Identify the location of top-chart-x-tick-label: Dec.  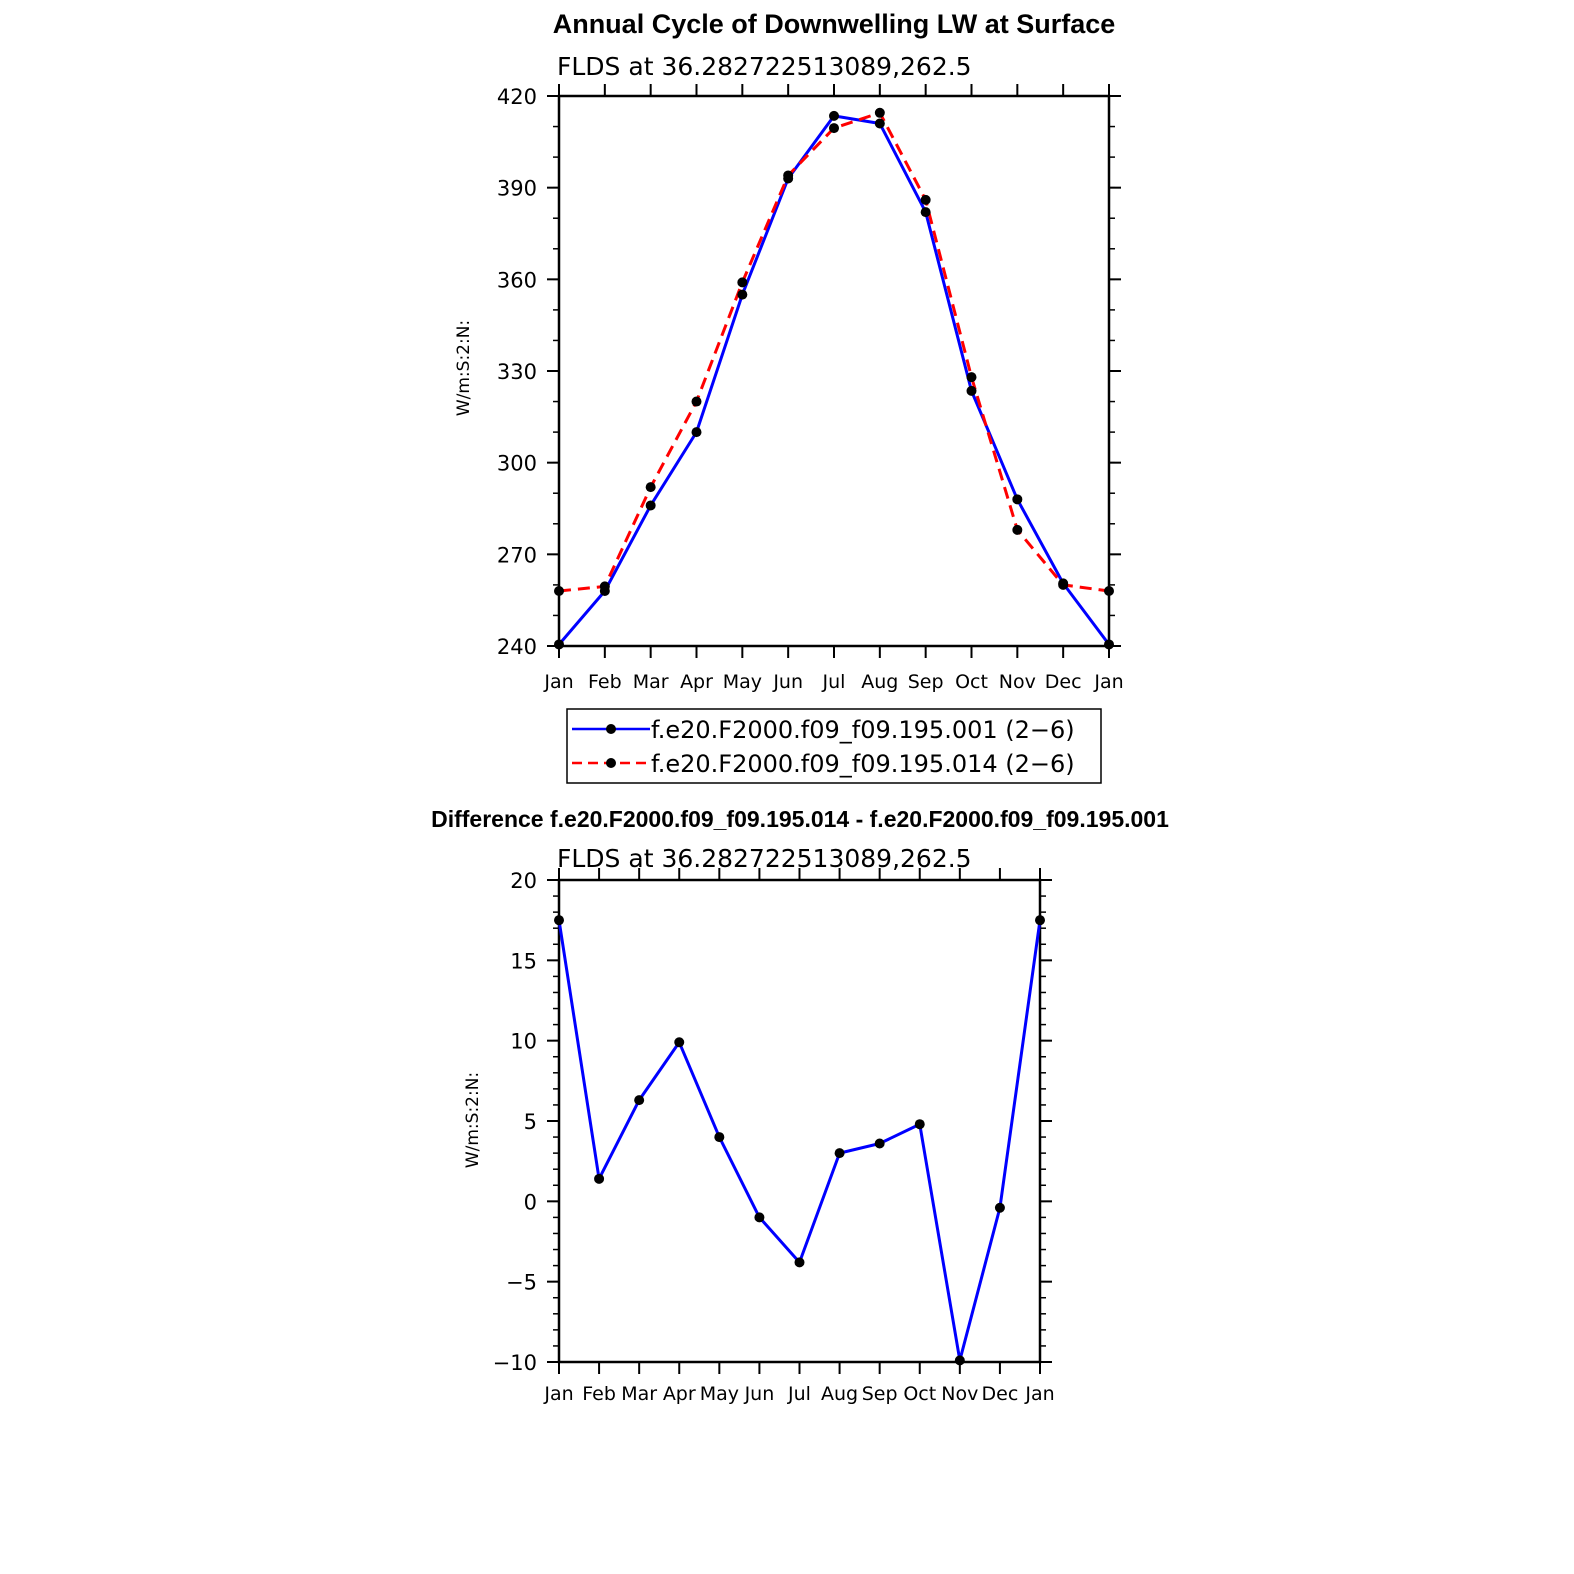
(1063, 682).